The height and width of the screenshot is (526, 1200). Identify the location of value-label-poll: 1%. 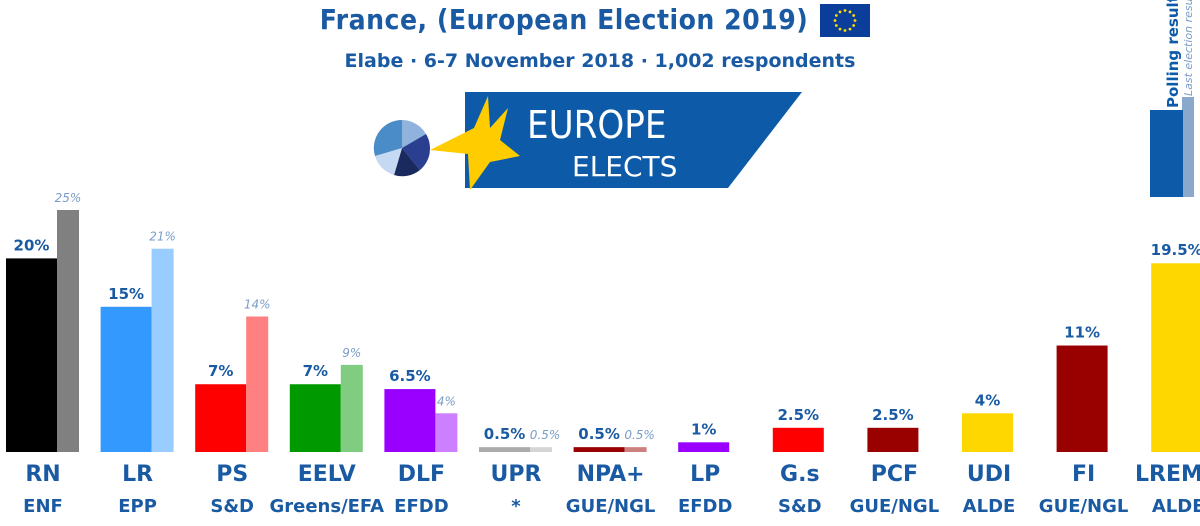
(703, 429).